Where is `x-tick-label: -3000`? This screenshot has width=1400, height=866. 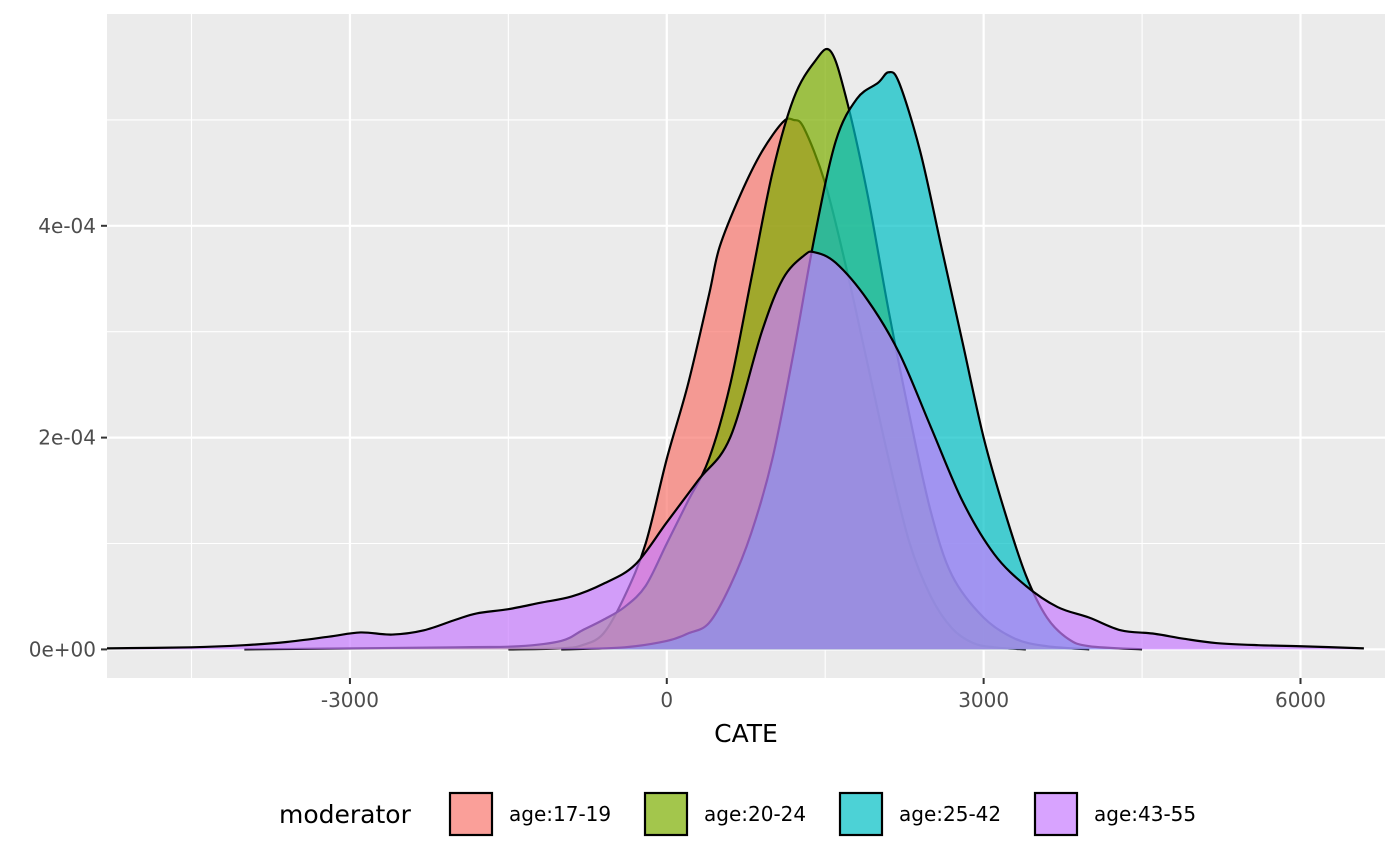 x-tick-label: -3000 is located at coordinates (350, 700).